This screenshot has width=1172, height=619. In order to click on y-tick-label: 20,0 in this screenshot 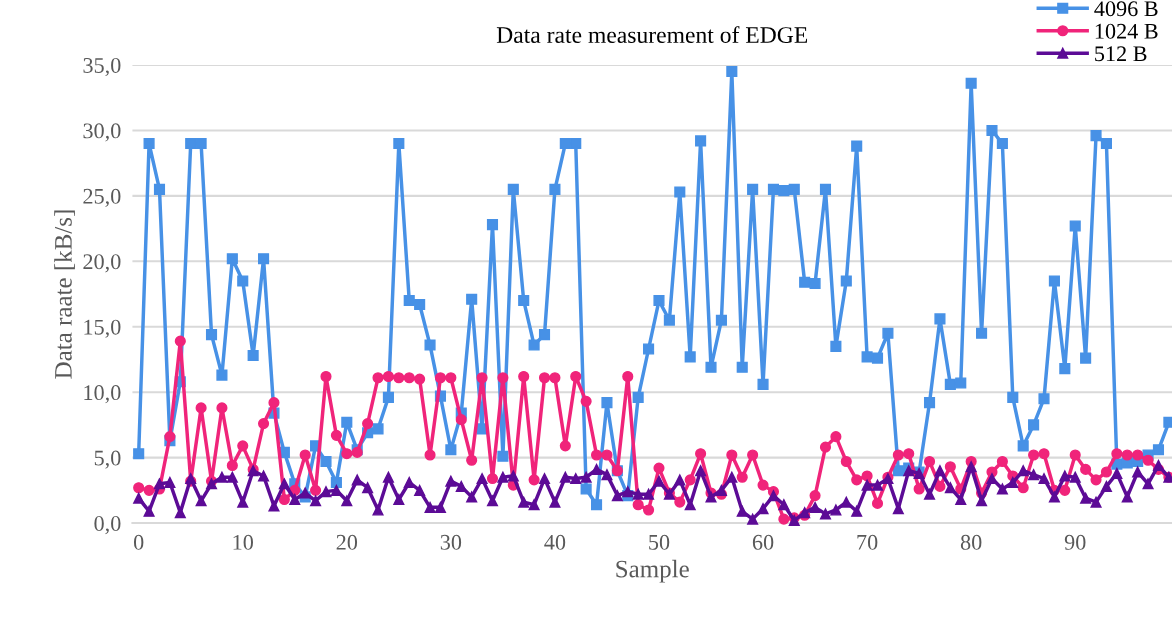, I will do `click(102, 263)`.